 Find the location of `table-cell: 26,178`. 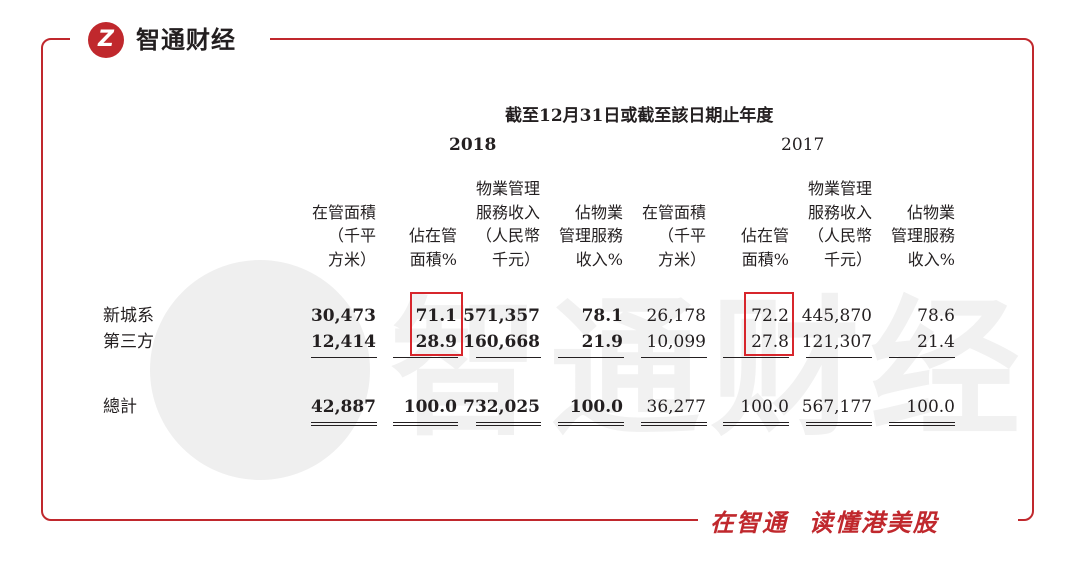

table-cell: 26,178 is located at coordinates (676, 316).